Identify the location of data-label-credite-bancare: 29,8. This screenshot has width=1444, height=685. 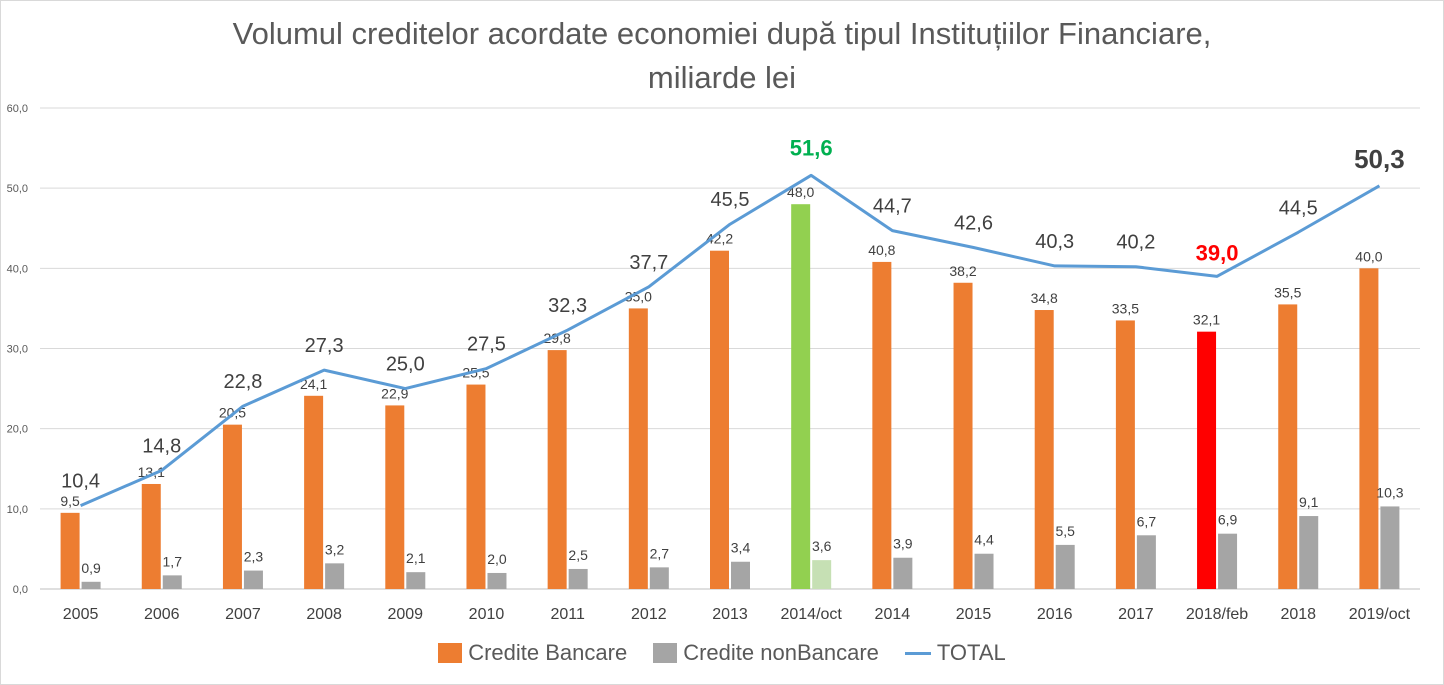
(557, 338).